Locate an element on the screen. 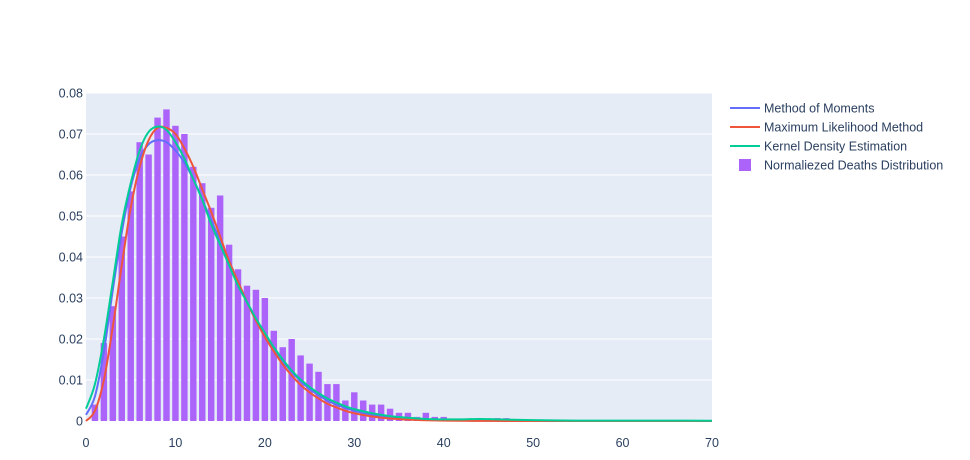  x-tick-label: 10 is located at coordinates (175, 443).